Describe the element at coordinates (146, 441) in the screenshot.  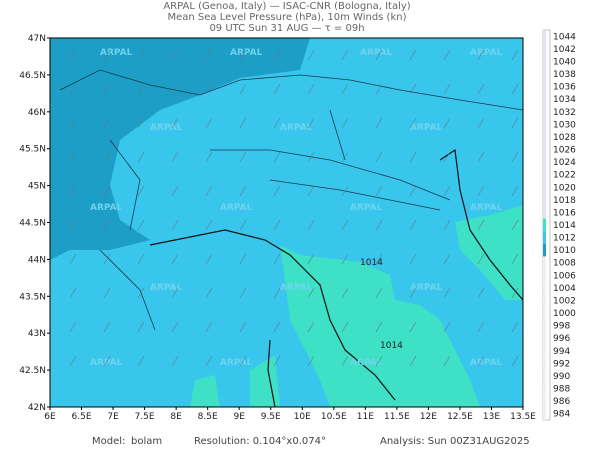
I see `footer-value: bolam` at that location.